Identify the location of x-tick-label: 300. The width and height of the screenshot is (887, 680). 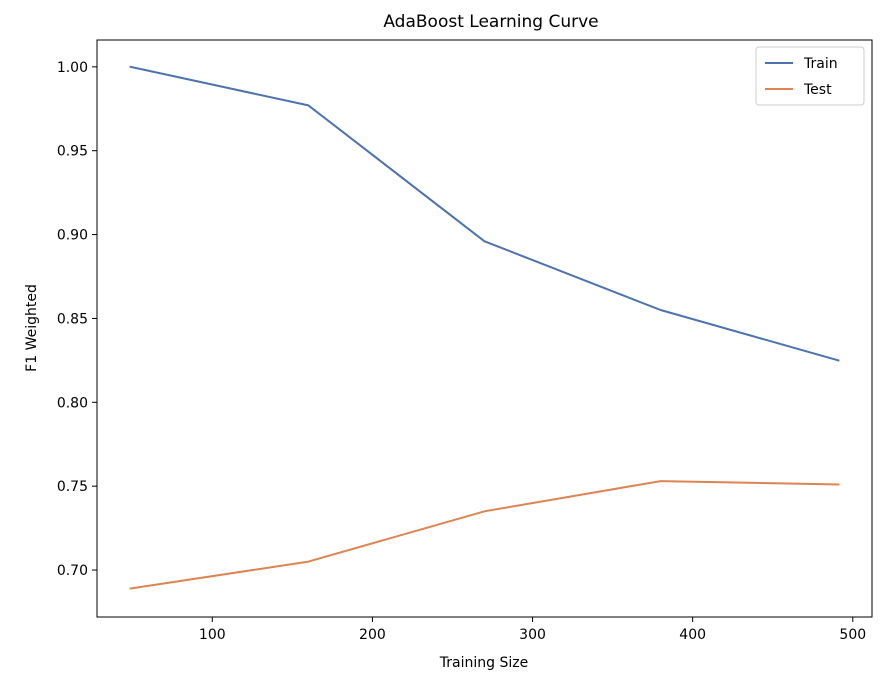
(532, 635).